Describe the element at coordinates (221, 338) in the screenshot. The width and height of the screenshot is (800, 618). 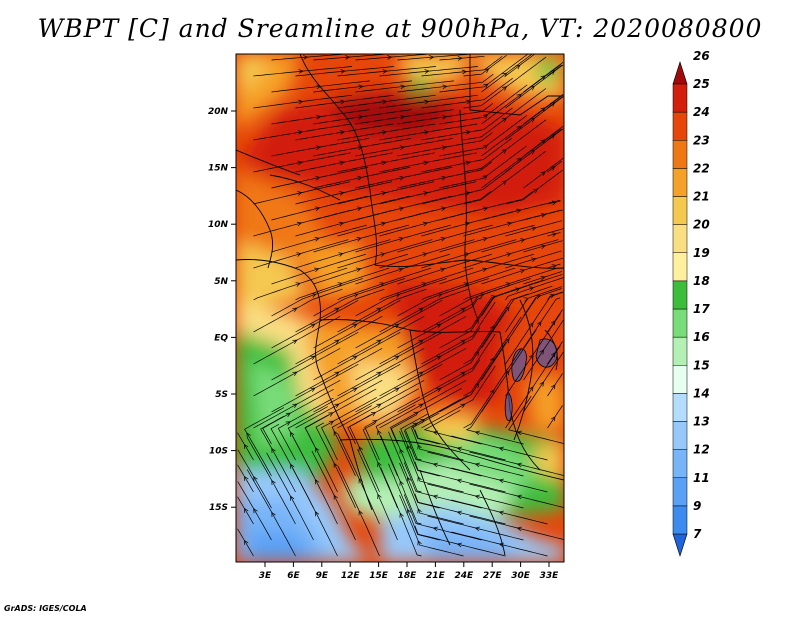
I see `lat-tick-label: EQ` at that location.